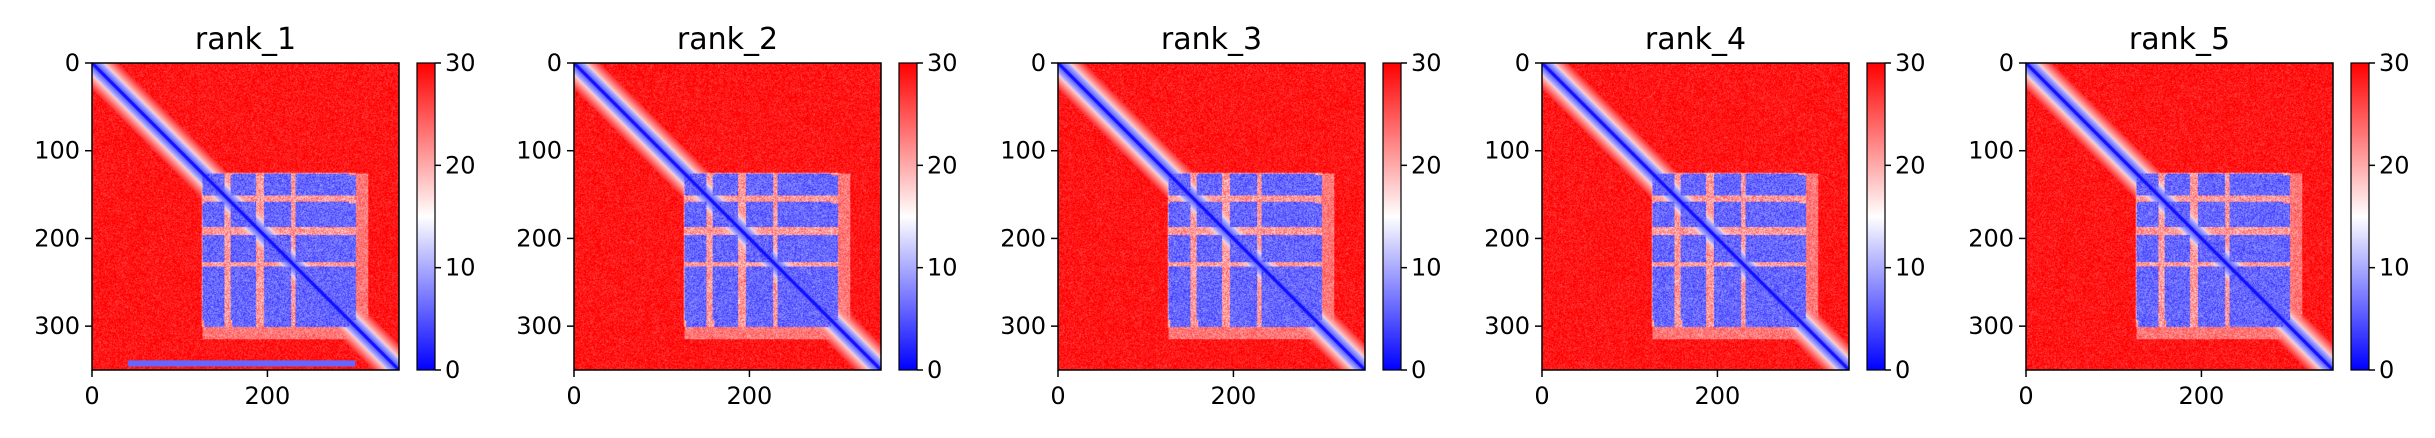 Image resolution: width=2435 pixels, height=438 pixels. Describe the element at coordinates (1211, 39) in the screenshot. I see `panel-title: rank_3` at that location.